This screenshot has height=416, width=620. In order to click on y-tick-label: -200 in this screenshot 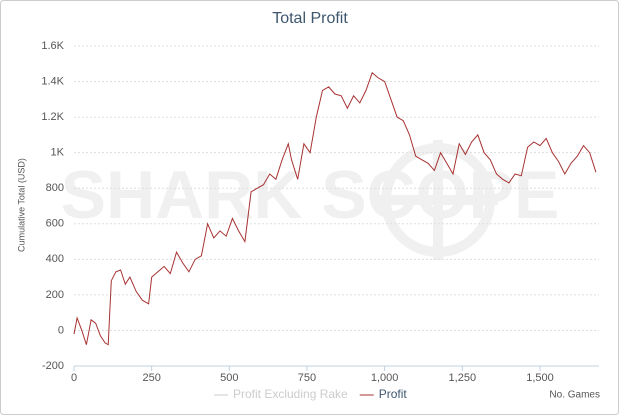, I will do `click(53, 366)`.